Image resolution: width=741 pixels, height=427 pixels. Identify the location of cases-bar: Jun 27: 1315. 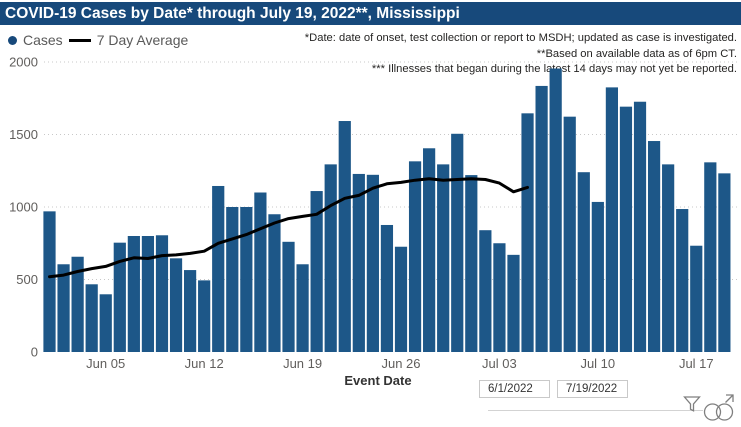
(415, 256).